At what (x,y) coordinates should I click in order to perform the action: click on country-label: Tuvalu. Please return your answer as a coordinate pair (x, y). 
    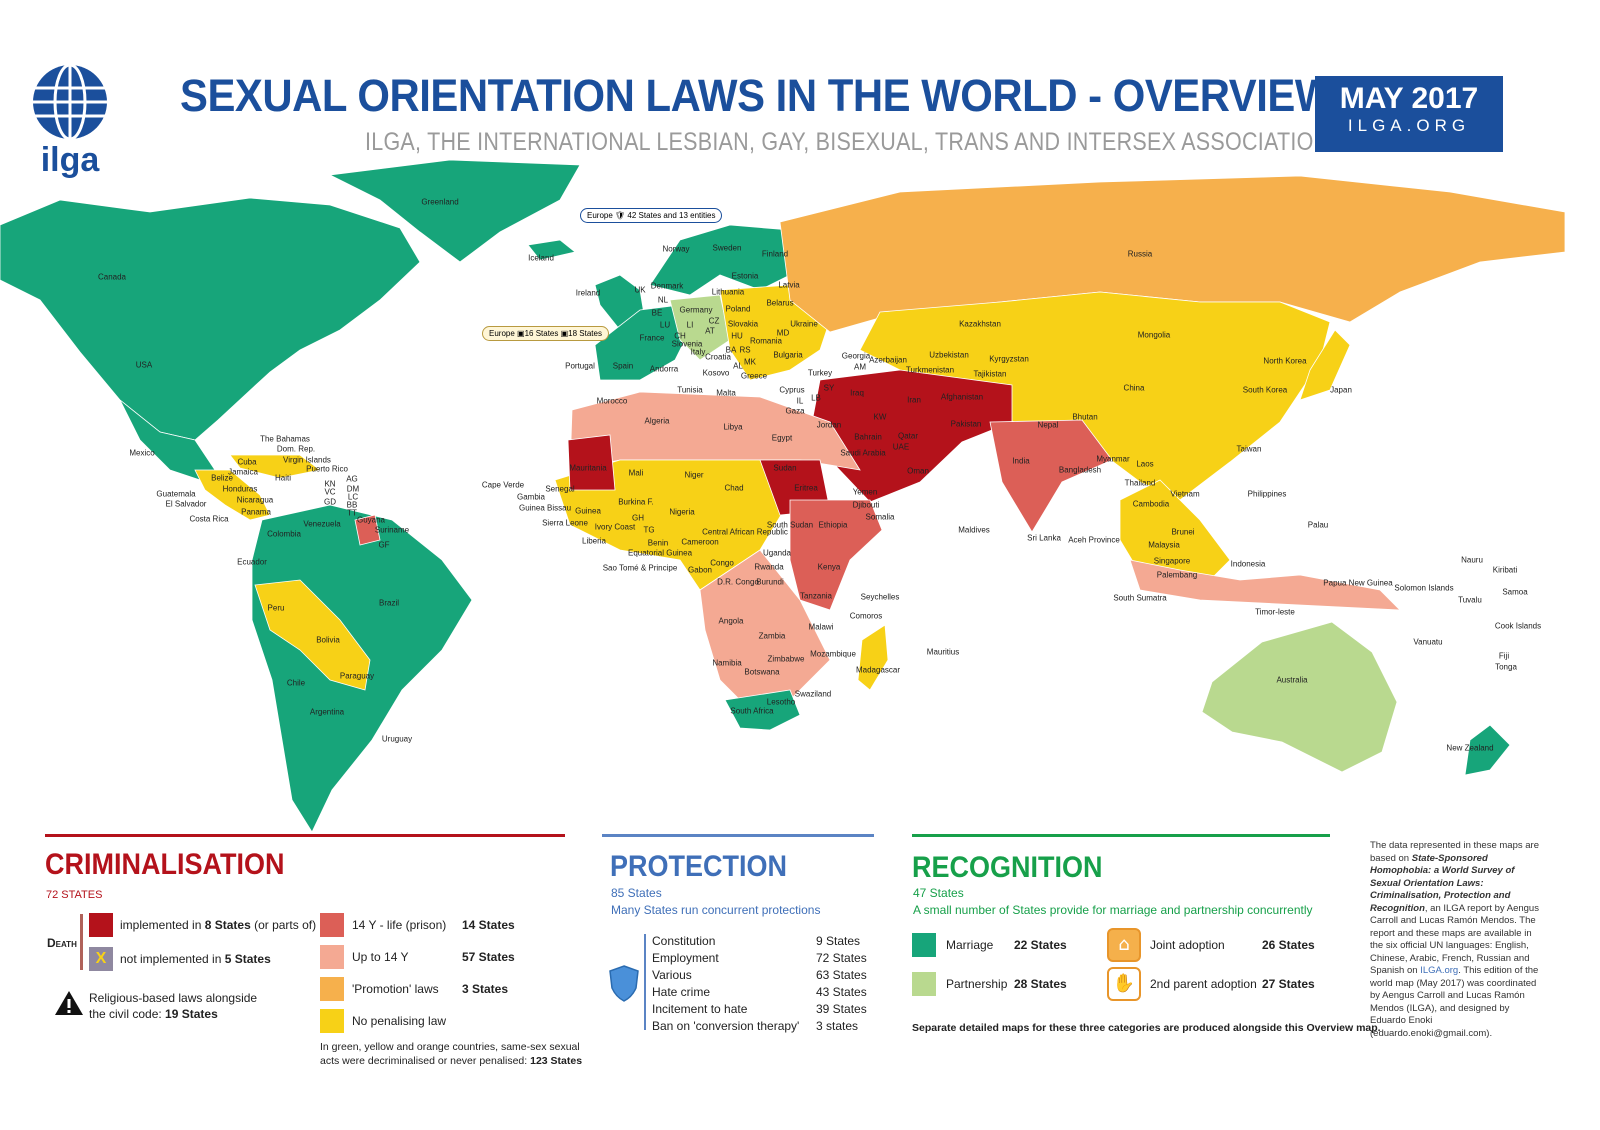
    Looking at the image, I should click on (1470, 600).